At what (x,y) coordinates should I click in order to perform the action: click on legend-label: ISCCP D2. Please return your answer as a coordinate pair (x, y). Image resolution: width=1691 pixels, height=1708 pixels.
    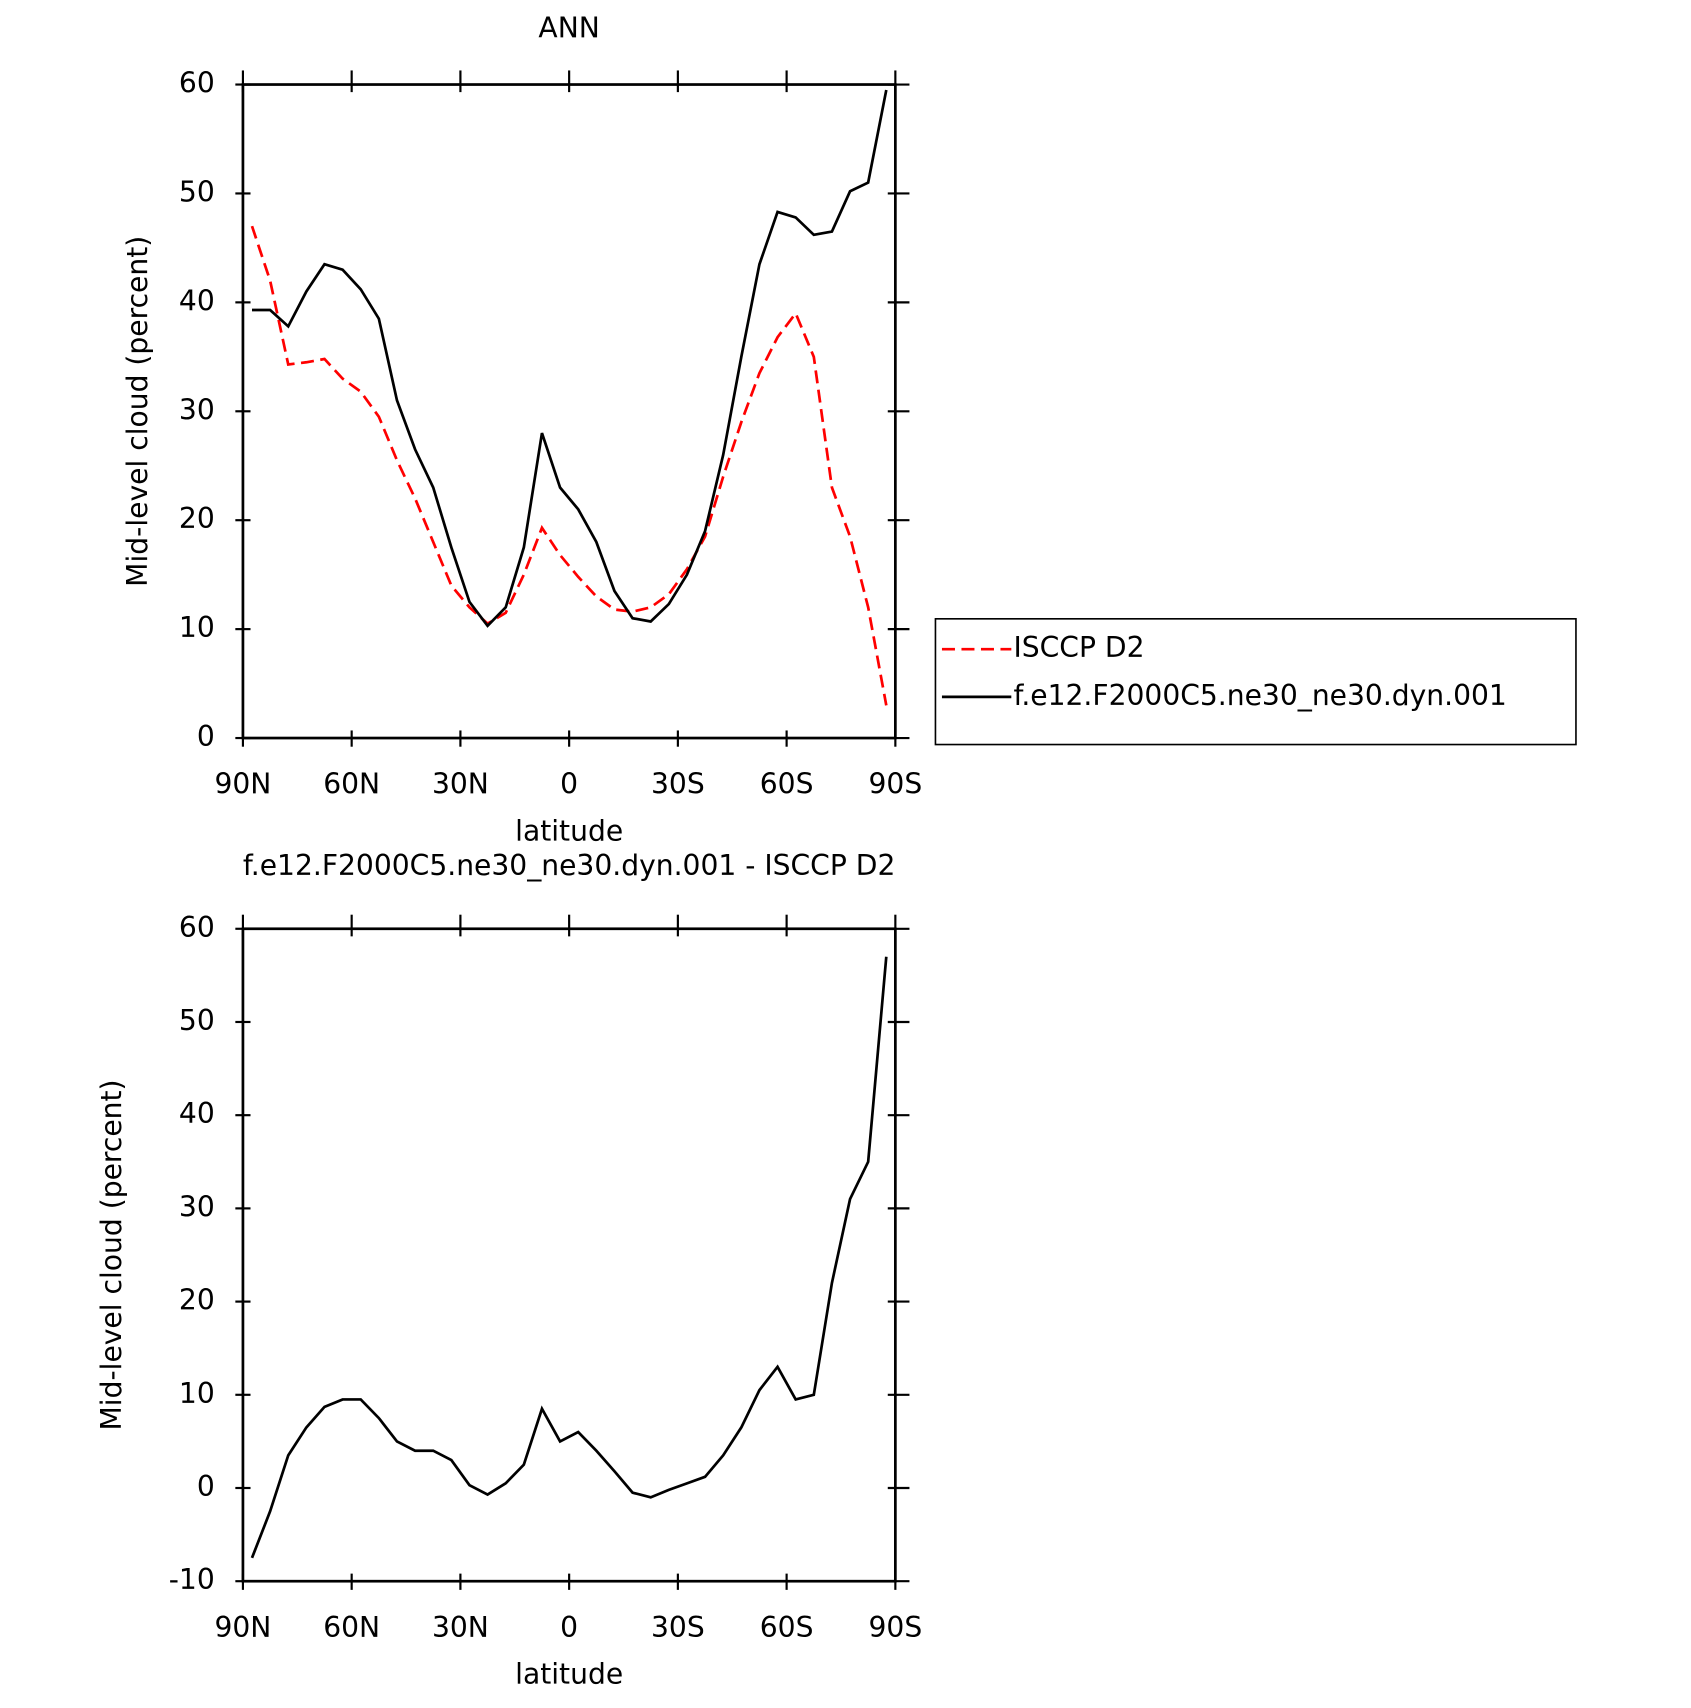
    Looking at the image, I should click on (1078, 647).